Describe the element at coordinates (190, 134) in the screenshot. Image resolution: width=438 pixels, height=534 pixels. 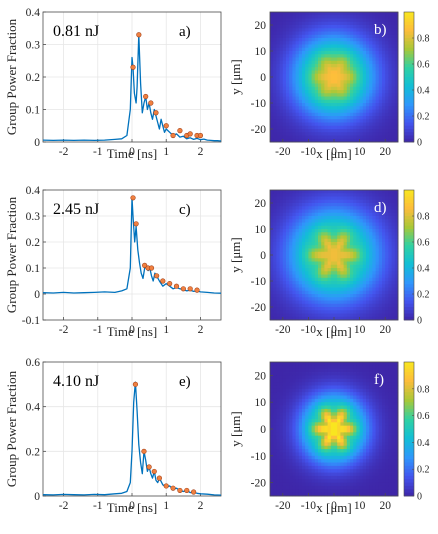
I see `peak-marker` at that location.